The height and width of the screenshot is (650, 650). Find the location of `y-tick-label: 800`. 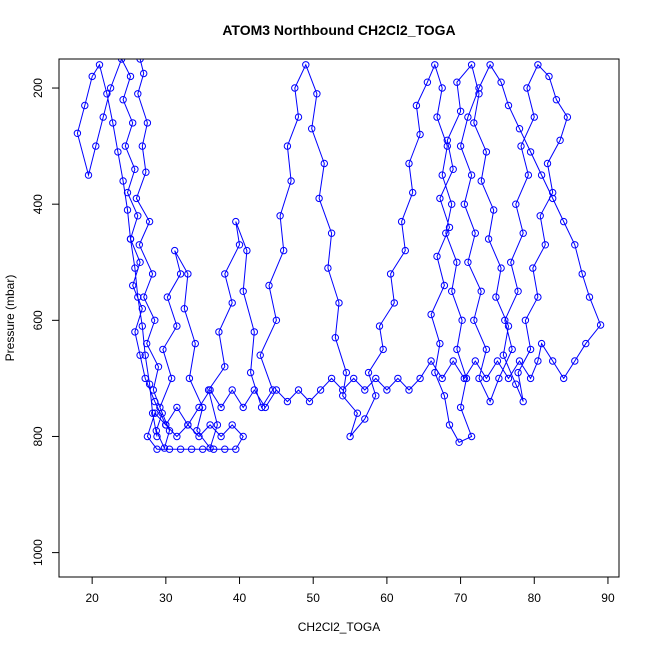

y-tick-label: 800 is located at coordinates (38, 436).